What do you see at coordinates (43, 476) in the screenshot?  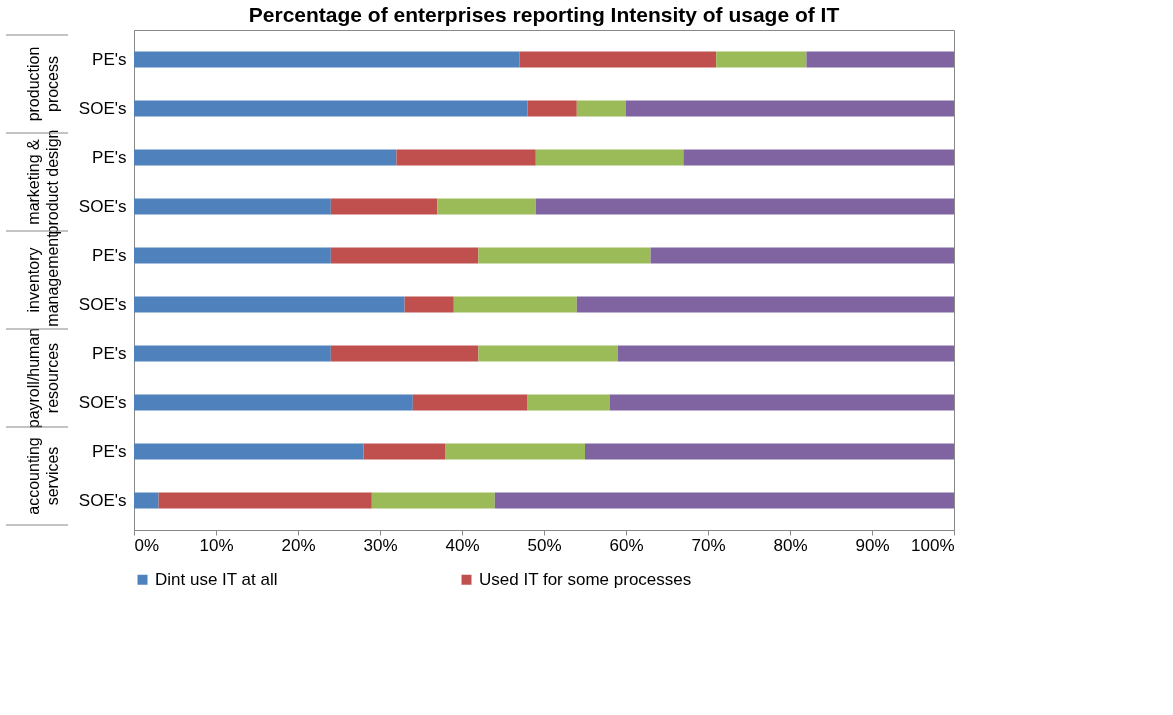 I see `text: accounting services` at bounding box center [43, 476].